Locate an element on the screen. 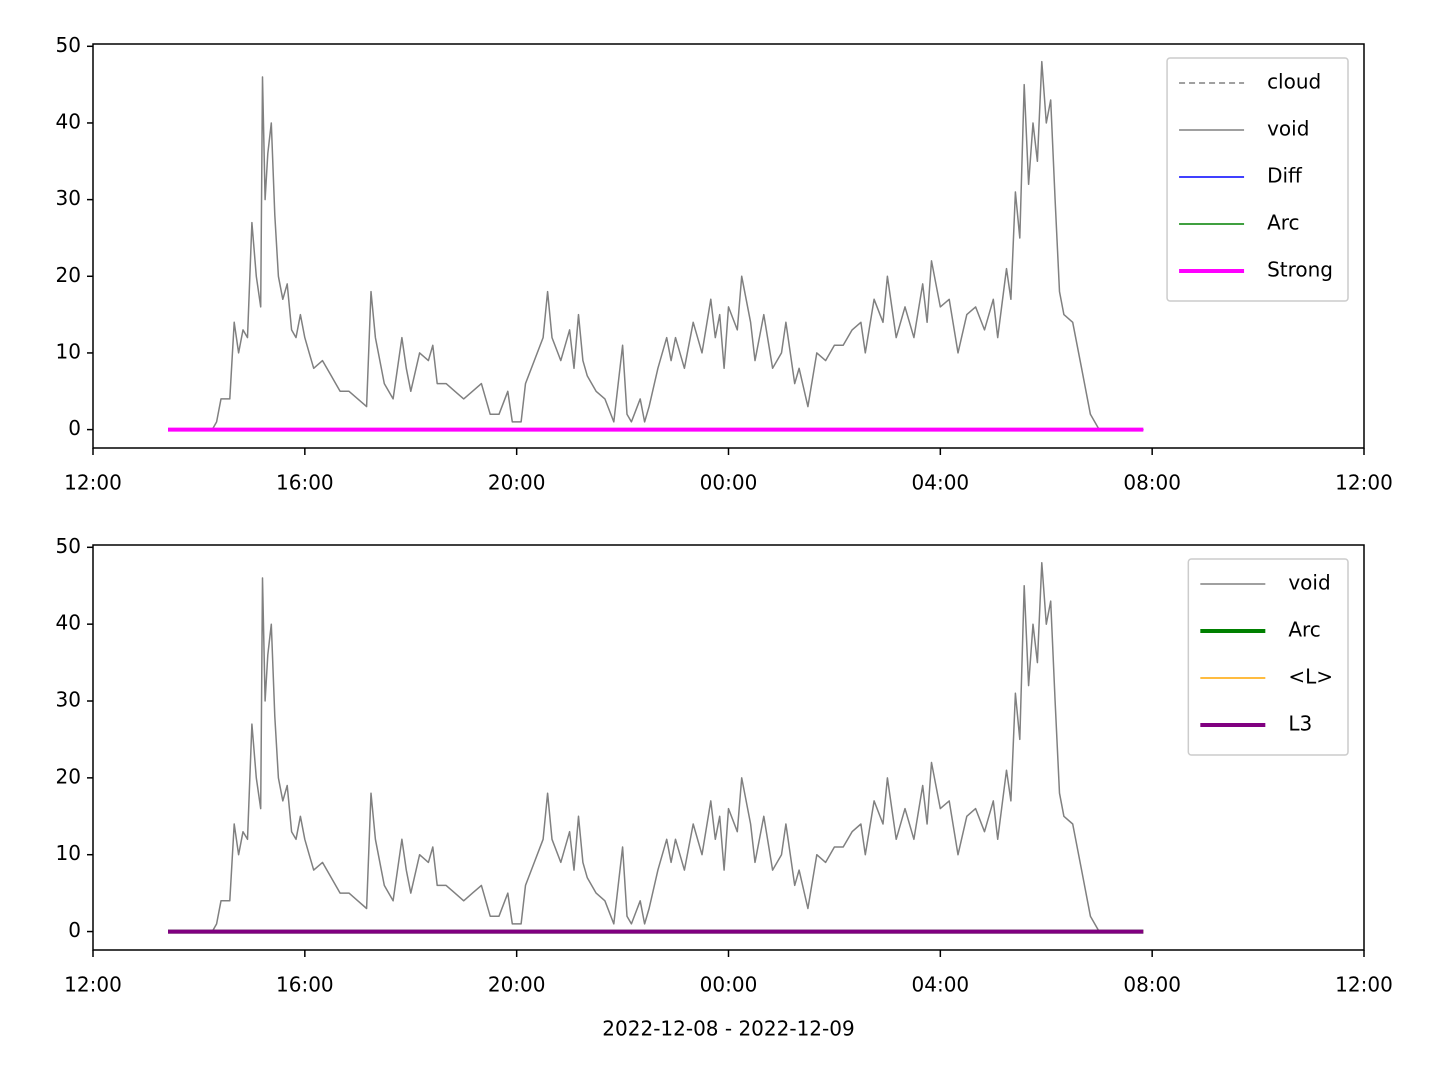 This screenshot has width=1440, height=1084. legend: void Arc <L> L3 is located at coordinates (1268, 657).